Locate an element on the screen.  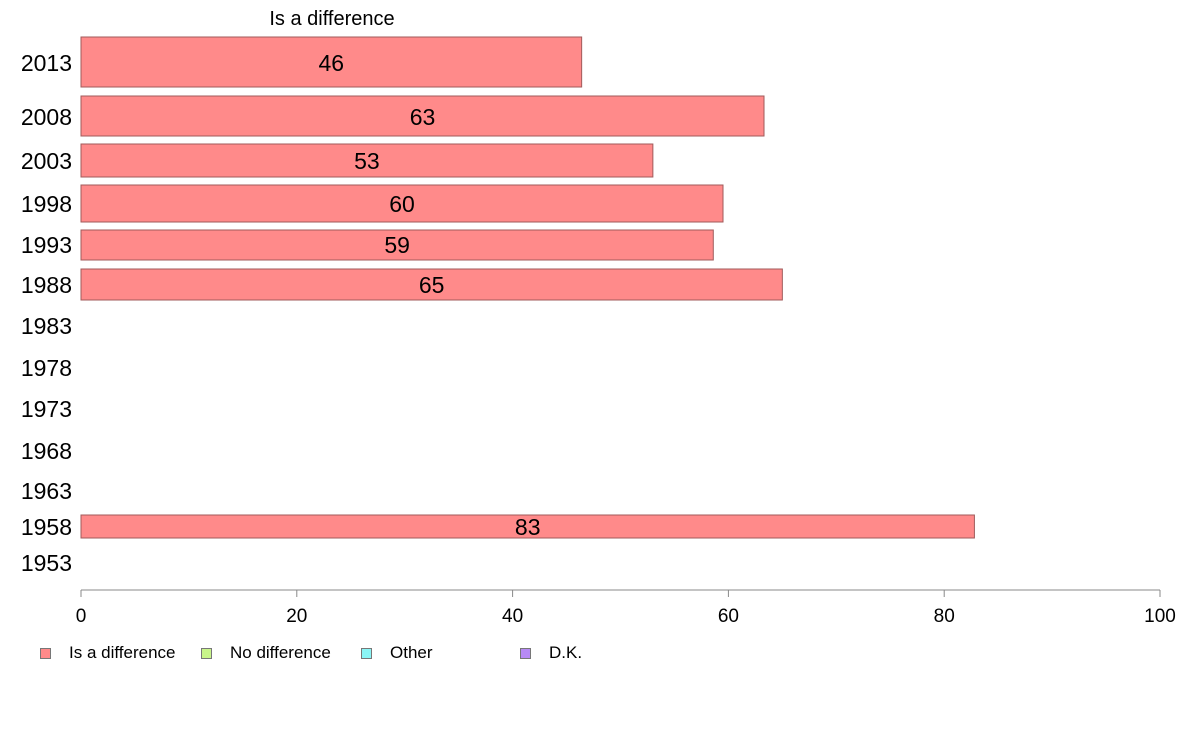
bar-value-label: 63 is located at coordinates (423, 117).